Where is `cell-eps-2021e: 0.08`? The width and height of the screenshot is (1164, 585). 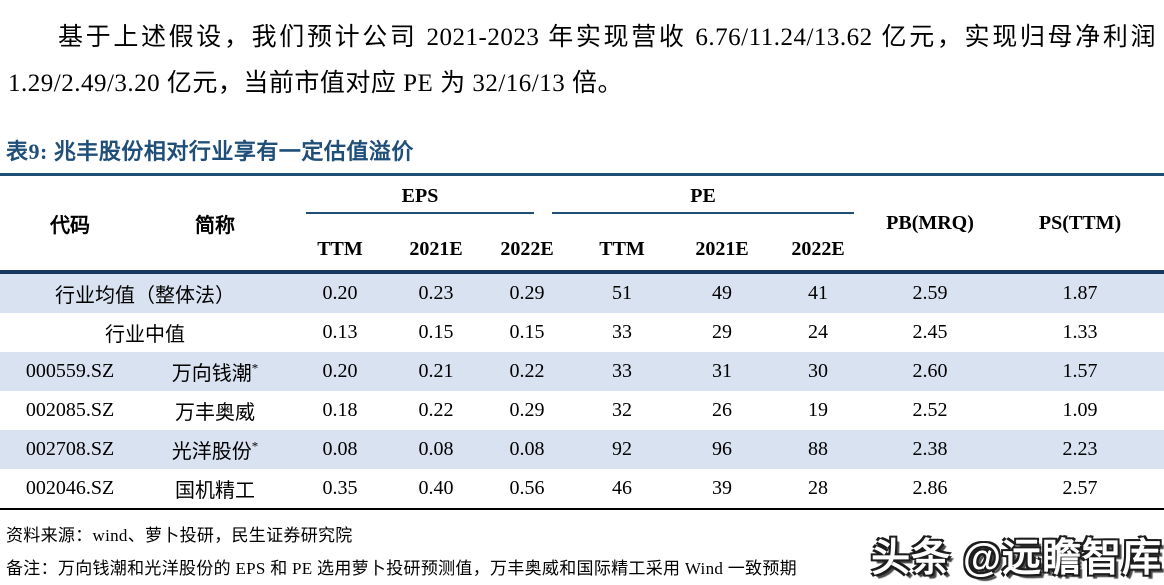 cell-eps-2021e: 0.08 is located at coordinates (436, 449).